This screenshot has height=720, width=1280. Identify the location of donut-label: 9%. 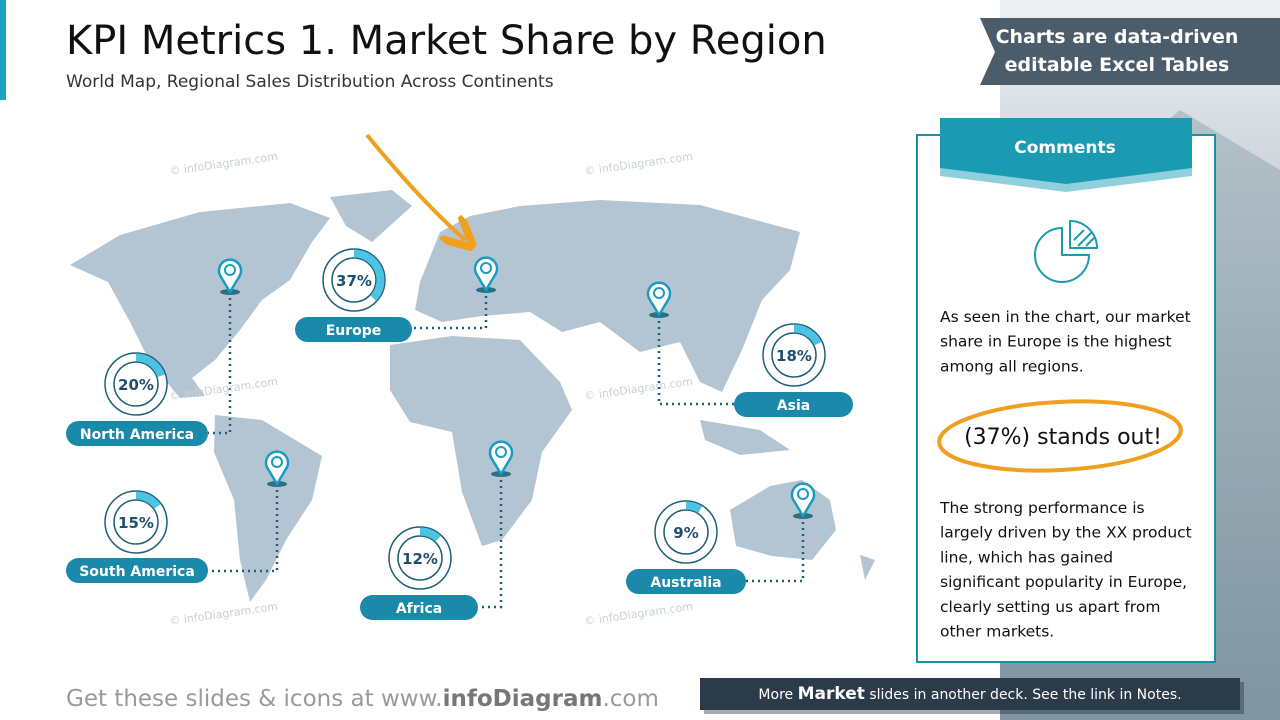
(685, 533).